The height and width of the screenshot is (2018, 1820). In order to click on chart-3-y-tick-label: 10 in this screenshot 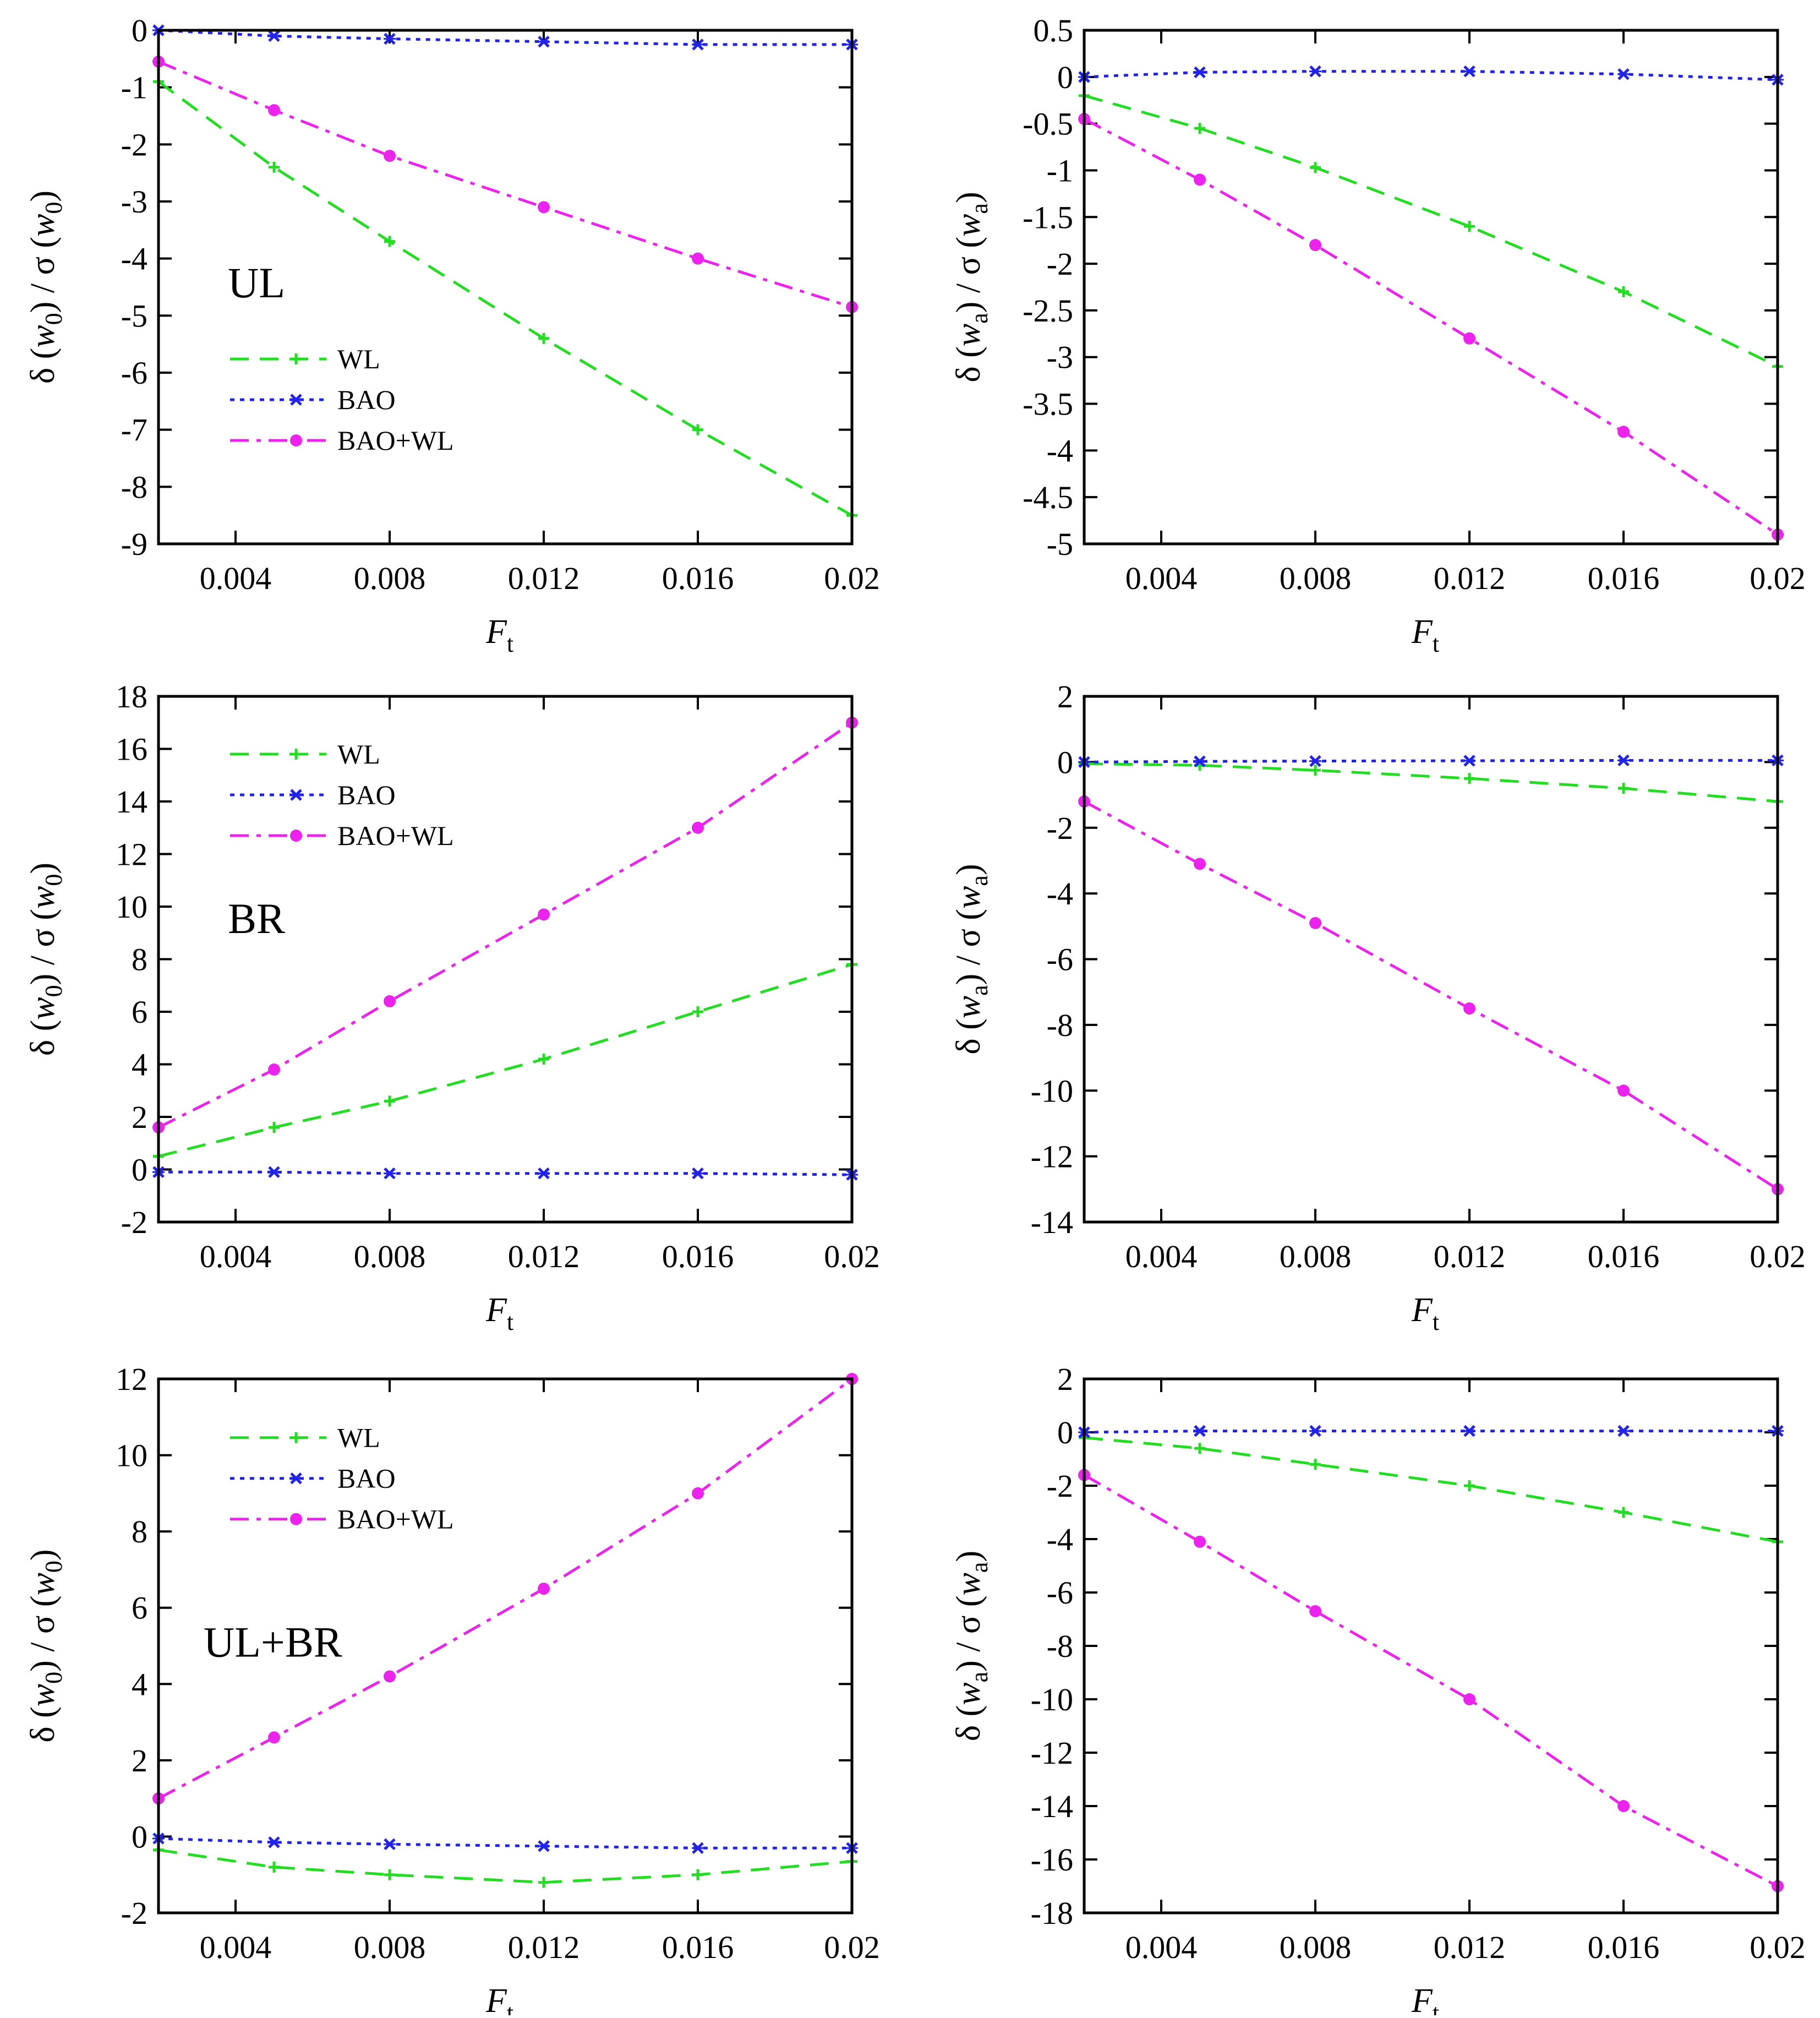, I will do `click(131, 907)`.